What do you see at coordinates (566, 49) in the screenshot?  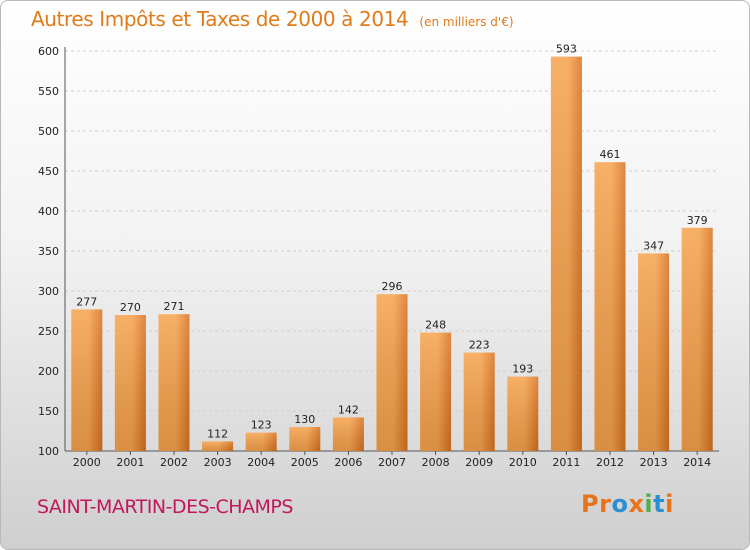 I see `data-label: 593` at bounding box center [566, 49].